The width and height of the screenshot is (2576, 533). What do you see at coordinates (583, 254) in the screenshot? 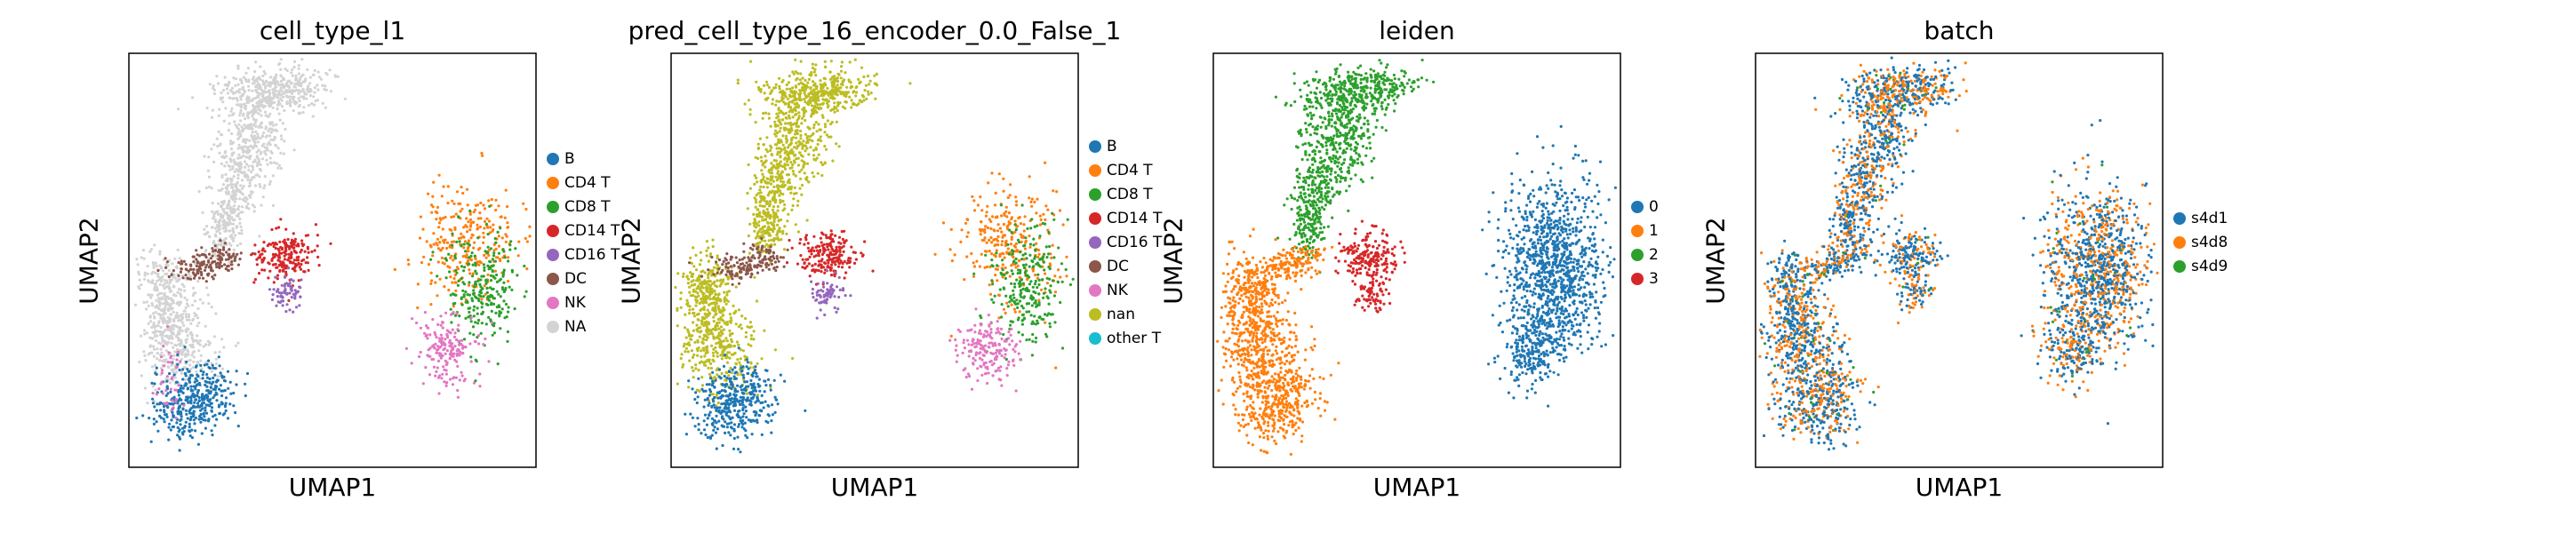
I see `legend-item: CD16 T` at bounding box center [583, 254].